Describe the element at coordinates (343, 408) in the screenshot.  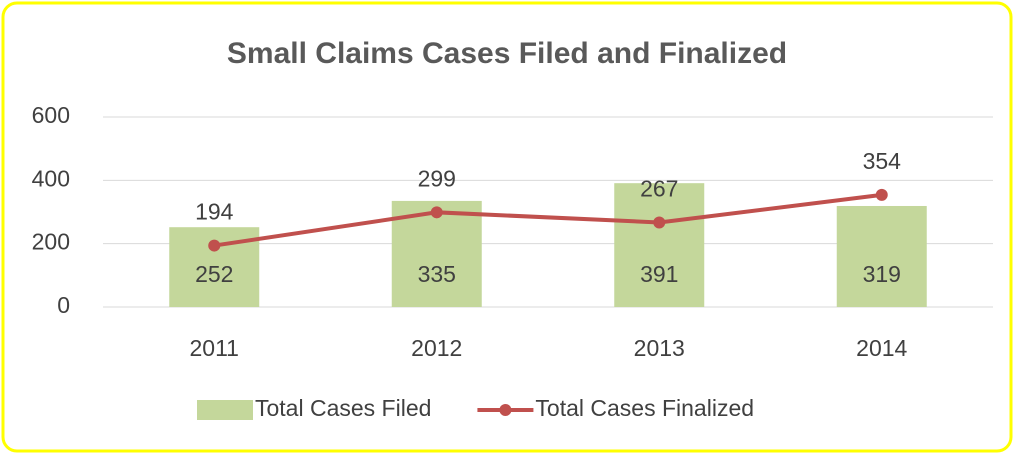
I see `legend-label: Total Cases Filed` at that location.